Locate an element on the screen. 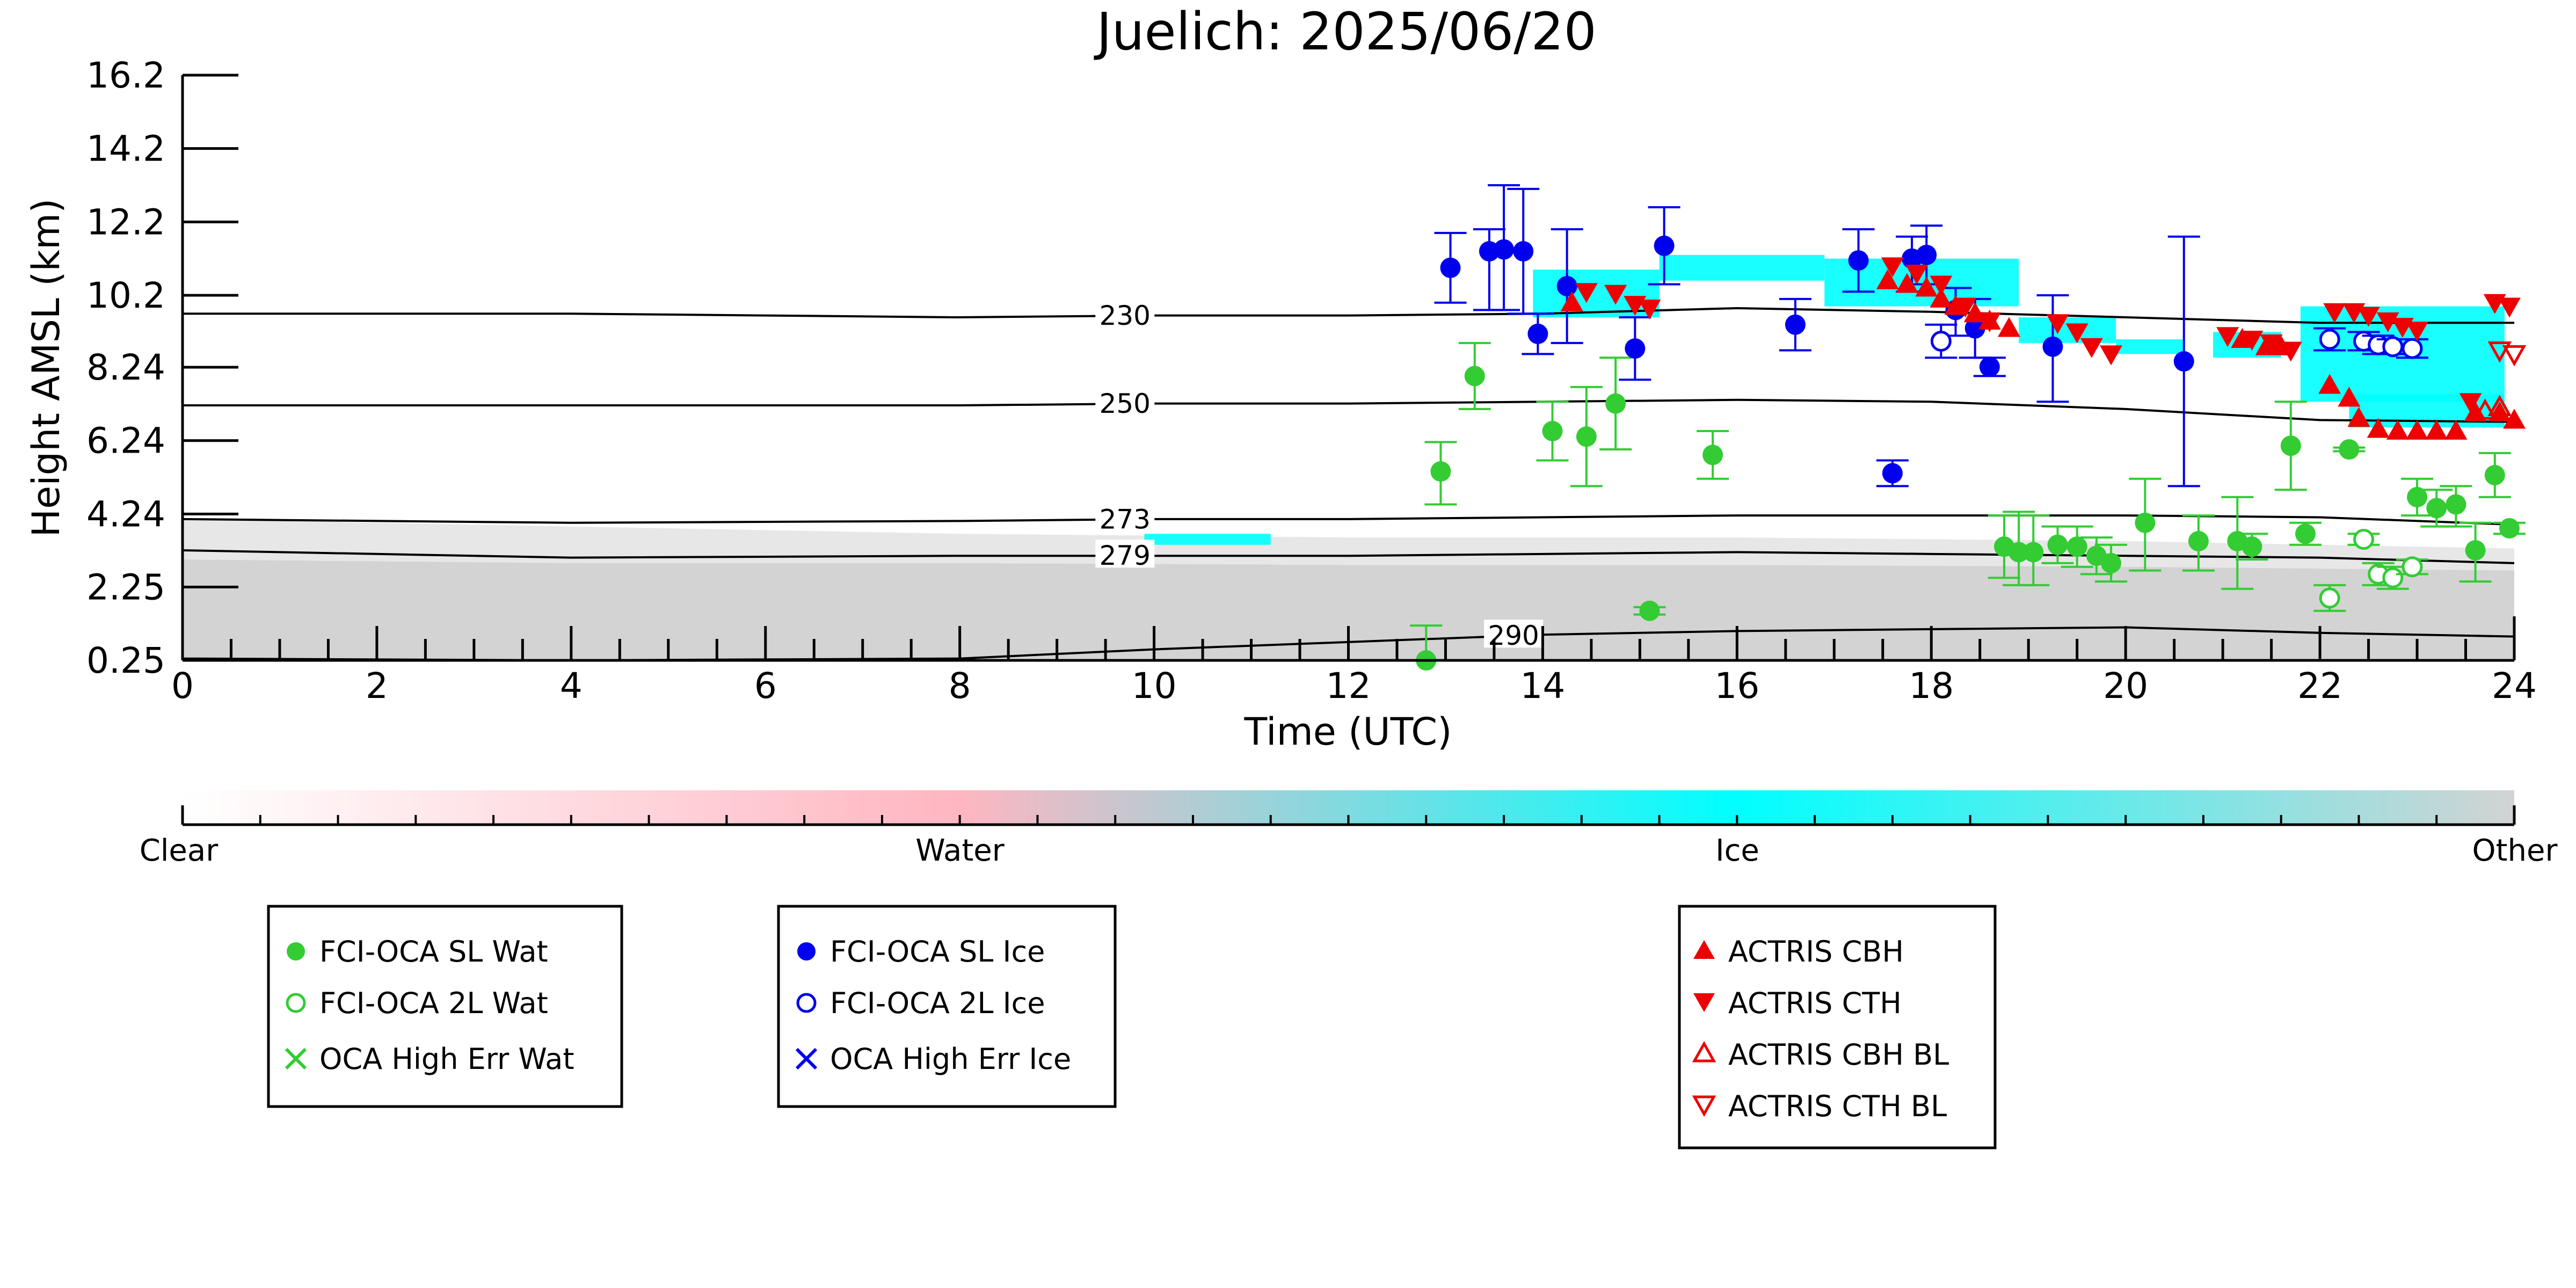 The height and width of the screenshot is (1288, 2576). legend-water-box is located at coordinates (445, 1006).